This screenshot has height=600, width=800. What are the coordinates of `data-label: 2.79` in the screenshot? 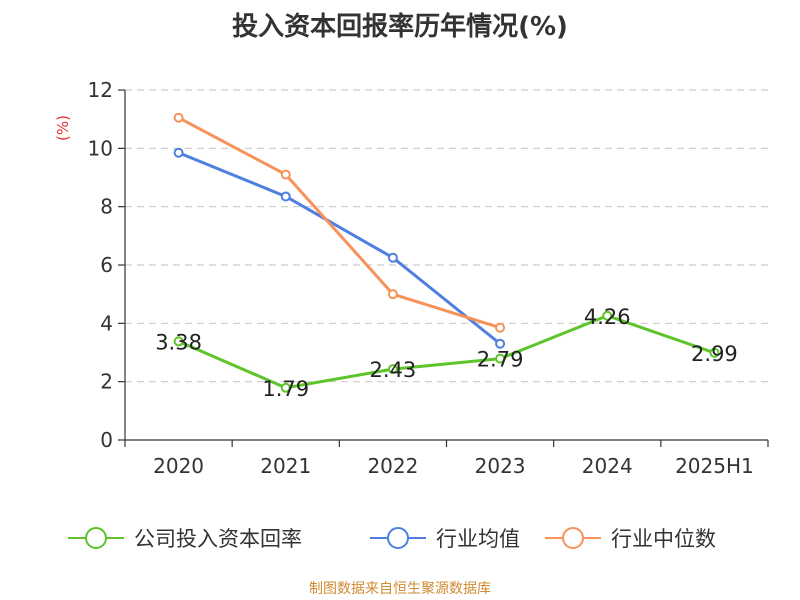 It's located at (500, 360).